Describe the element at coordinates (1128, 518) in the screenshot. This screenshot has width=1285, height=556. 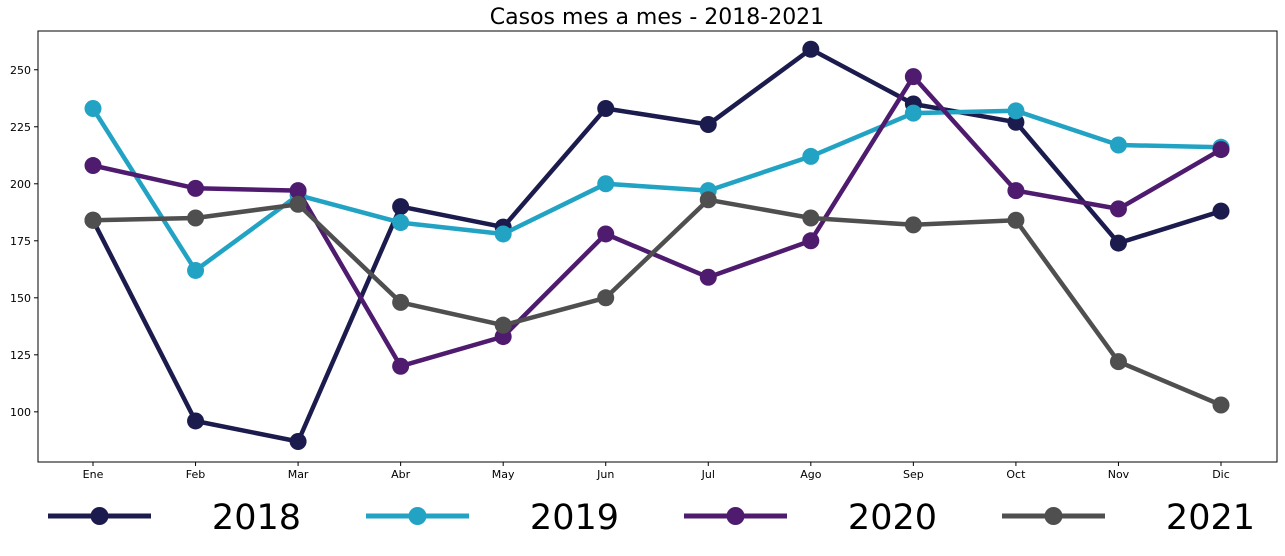
I see `legend-item-2021: 2021` at that location.